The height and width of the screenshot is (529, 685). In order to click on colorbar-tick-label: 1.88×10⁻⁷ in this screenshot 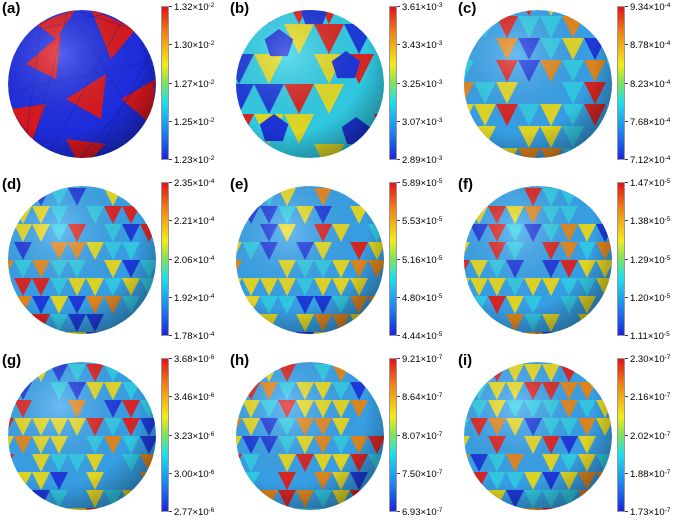, I will do `click(650, 474)`.